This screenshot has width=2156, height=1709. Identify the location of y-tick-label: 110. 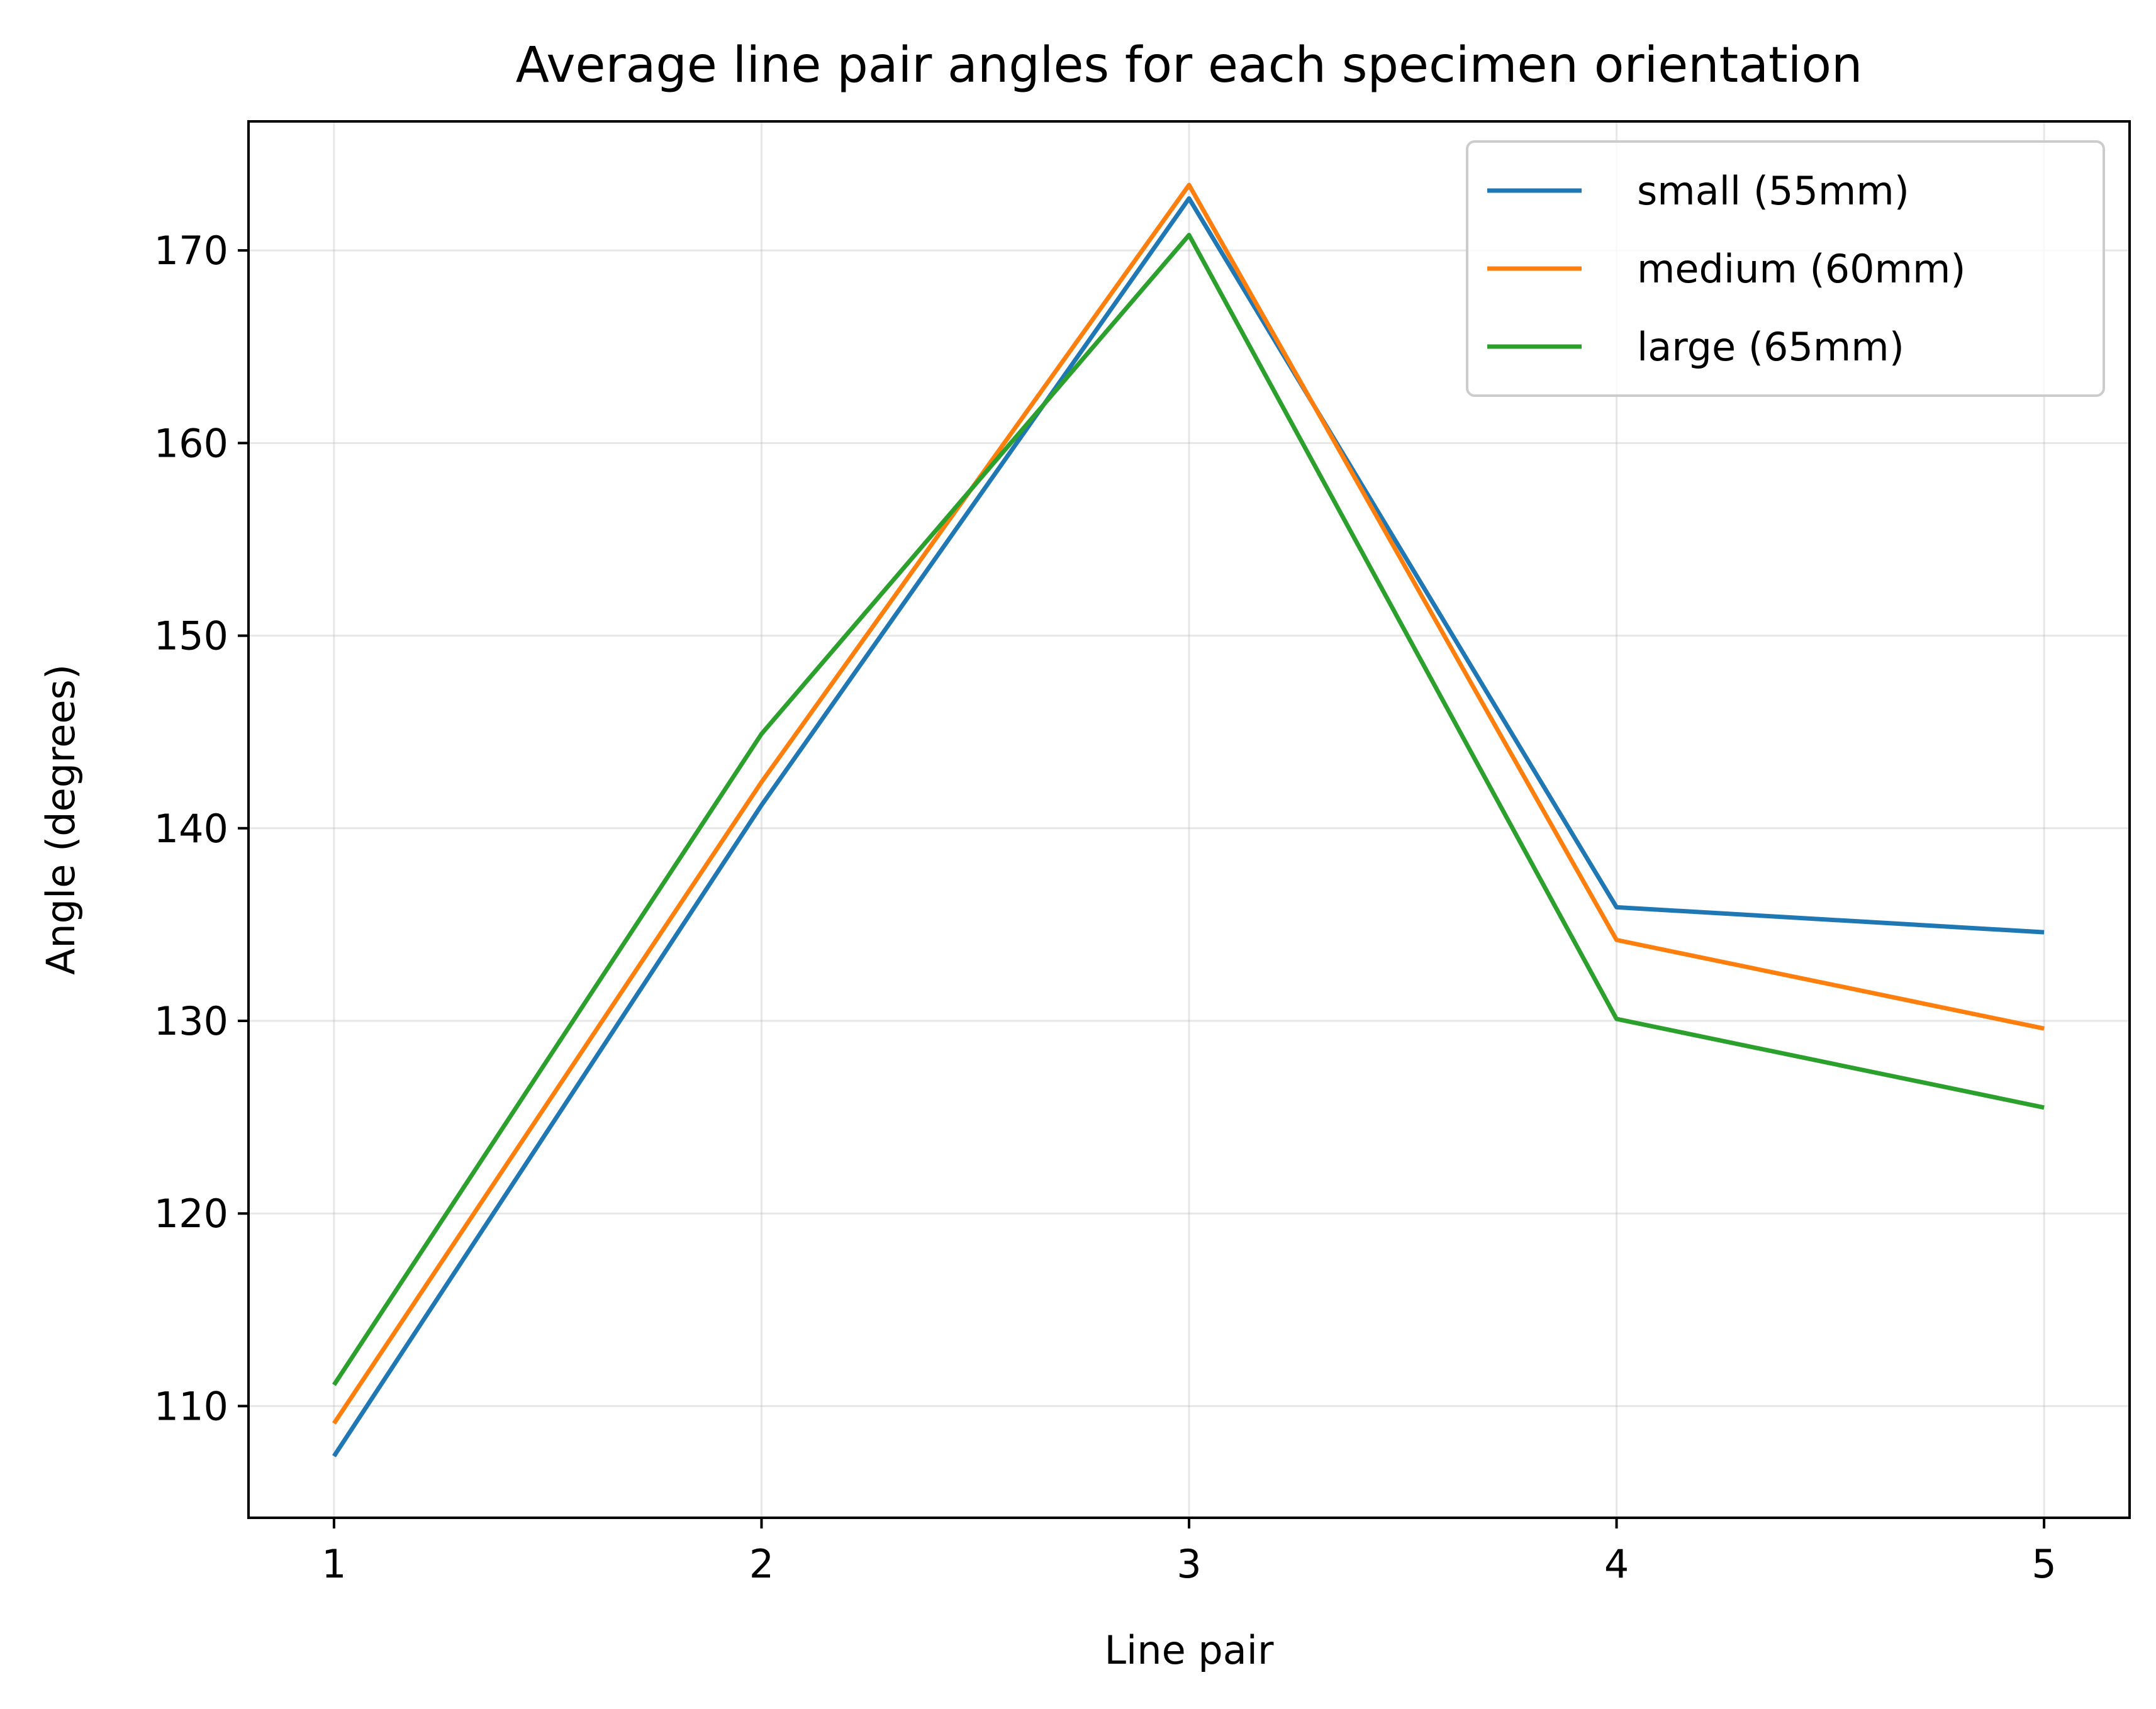
(191, 1406).